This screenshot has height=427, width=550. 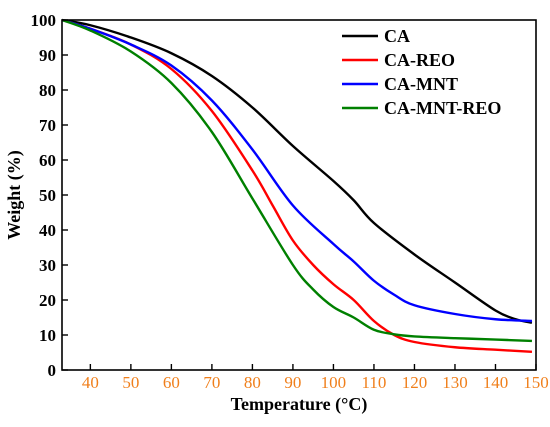 What do you see at coordinates (47, 125) in the screenshot?
I see `y-tick-label: 70` at bounding box center [47, 125].